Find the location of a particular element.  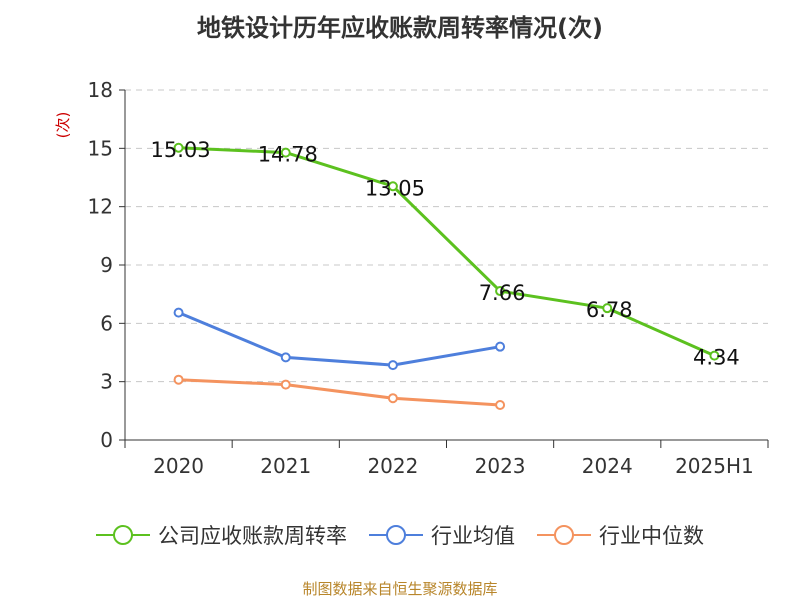

y-tick-label: 3 is located at coordinates (106, 382).